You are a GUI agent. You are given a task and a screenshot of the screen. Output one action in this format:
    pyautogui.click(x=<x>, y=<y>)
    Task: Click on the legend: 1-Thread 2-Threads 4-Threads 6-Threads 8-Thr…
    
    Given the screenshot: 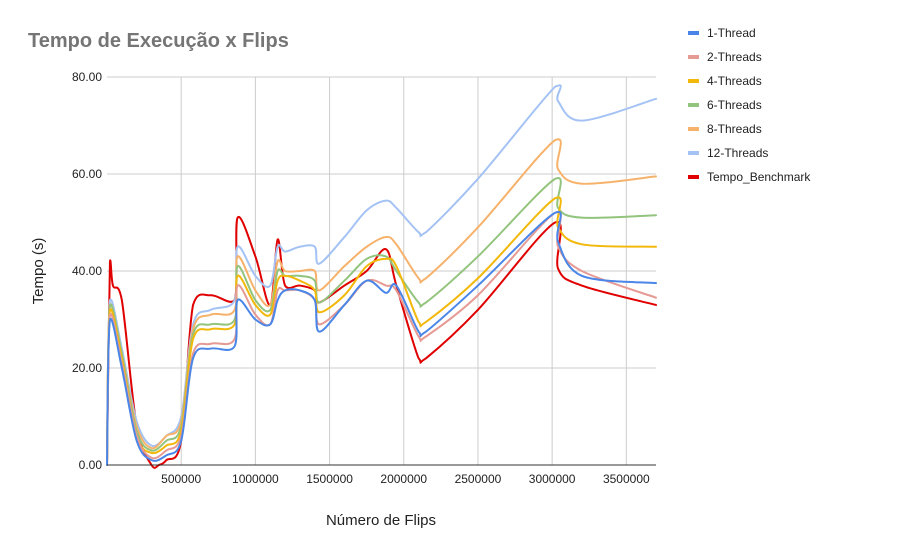 What is the action you would take?
    pyautogui.click(x=749, y=105)
    